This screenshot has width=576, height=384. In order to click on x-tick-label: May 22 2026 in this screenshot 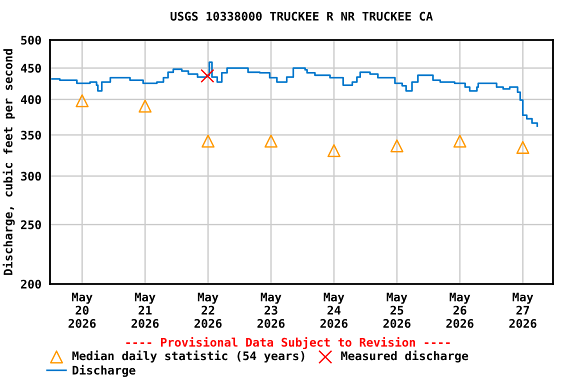, I will do `click(208, 310)`.